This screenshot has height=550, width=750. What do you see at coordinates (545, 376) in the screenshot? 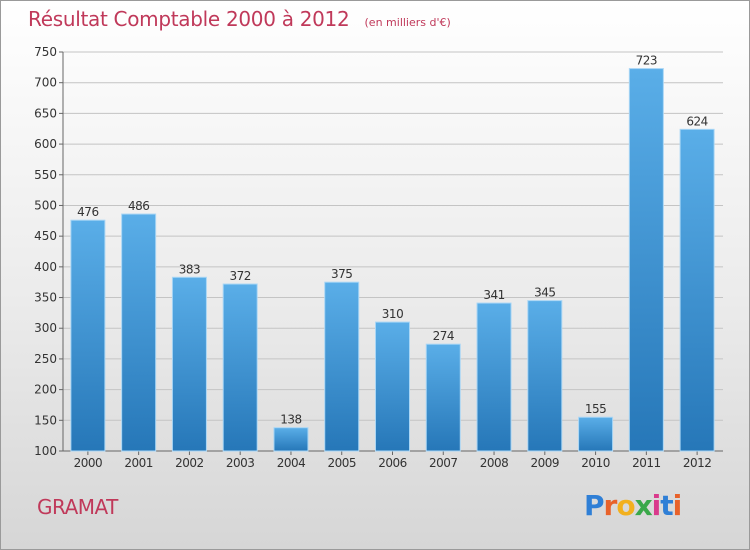
I see `bar-2009` at bounding box center [545, 376].